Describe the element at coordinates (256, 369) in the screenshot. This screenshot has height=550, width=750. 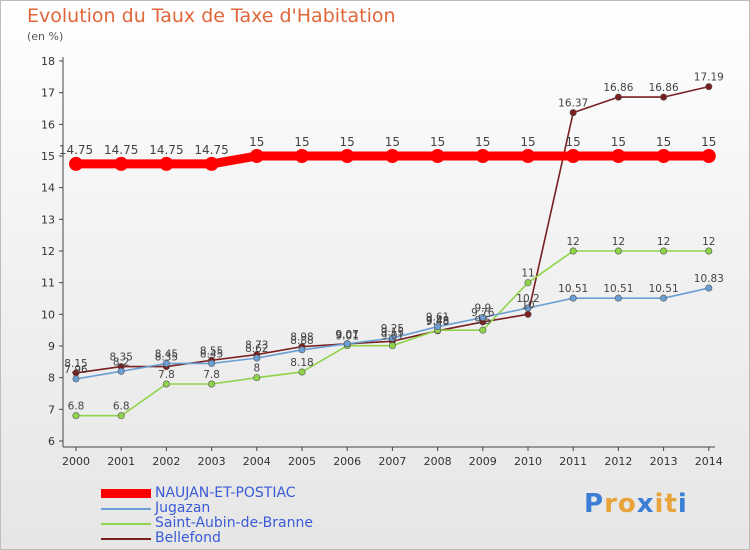
I see `data-label-saint-aubin-de-branne: 8` at that location.